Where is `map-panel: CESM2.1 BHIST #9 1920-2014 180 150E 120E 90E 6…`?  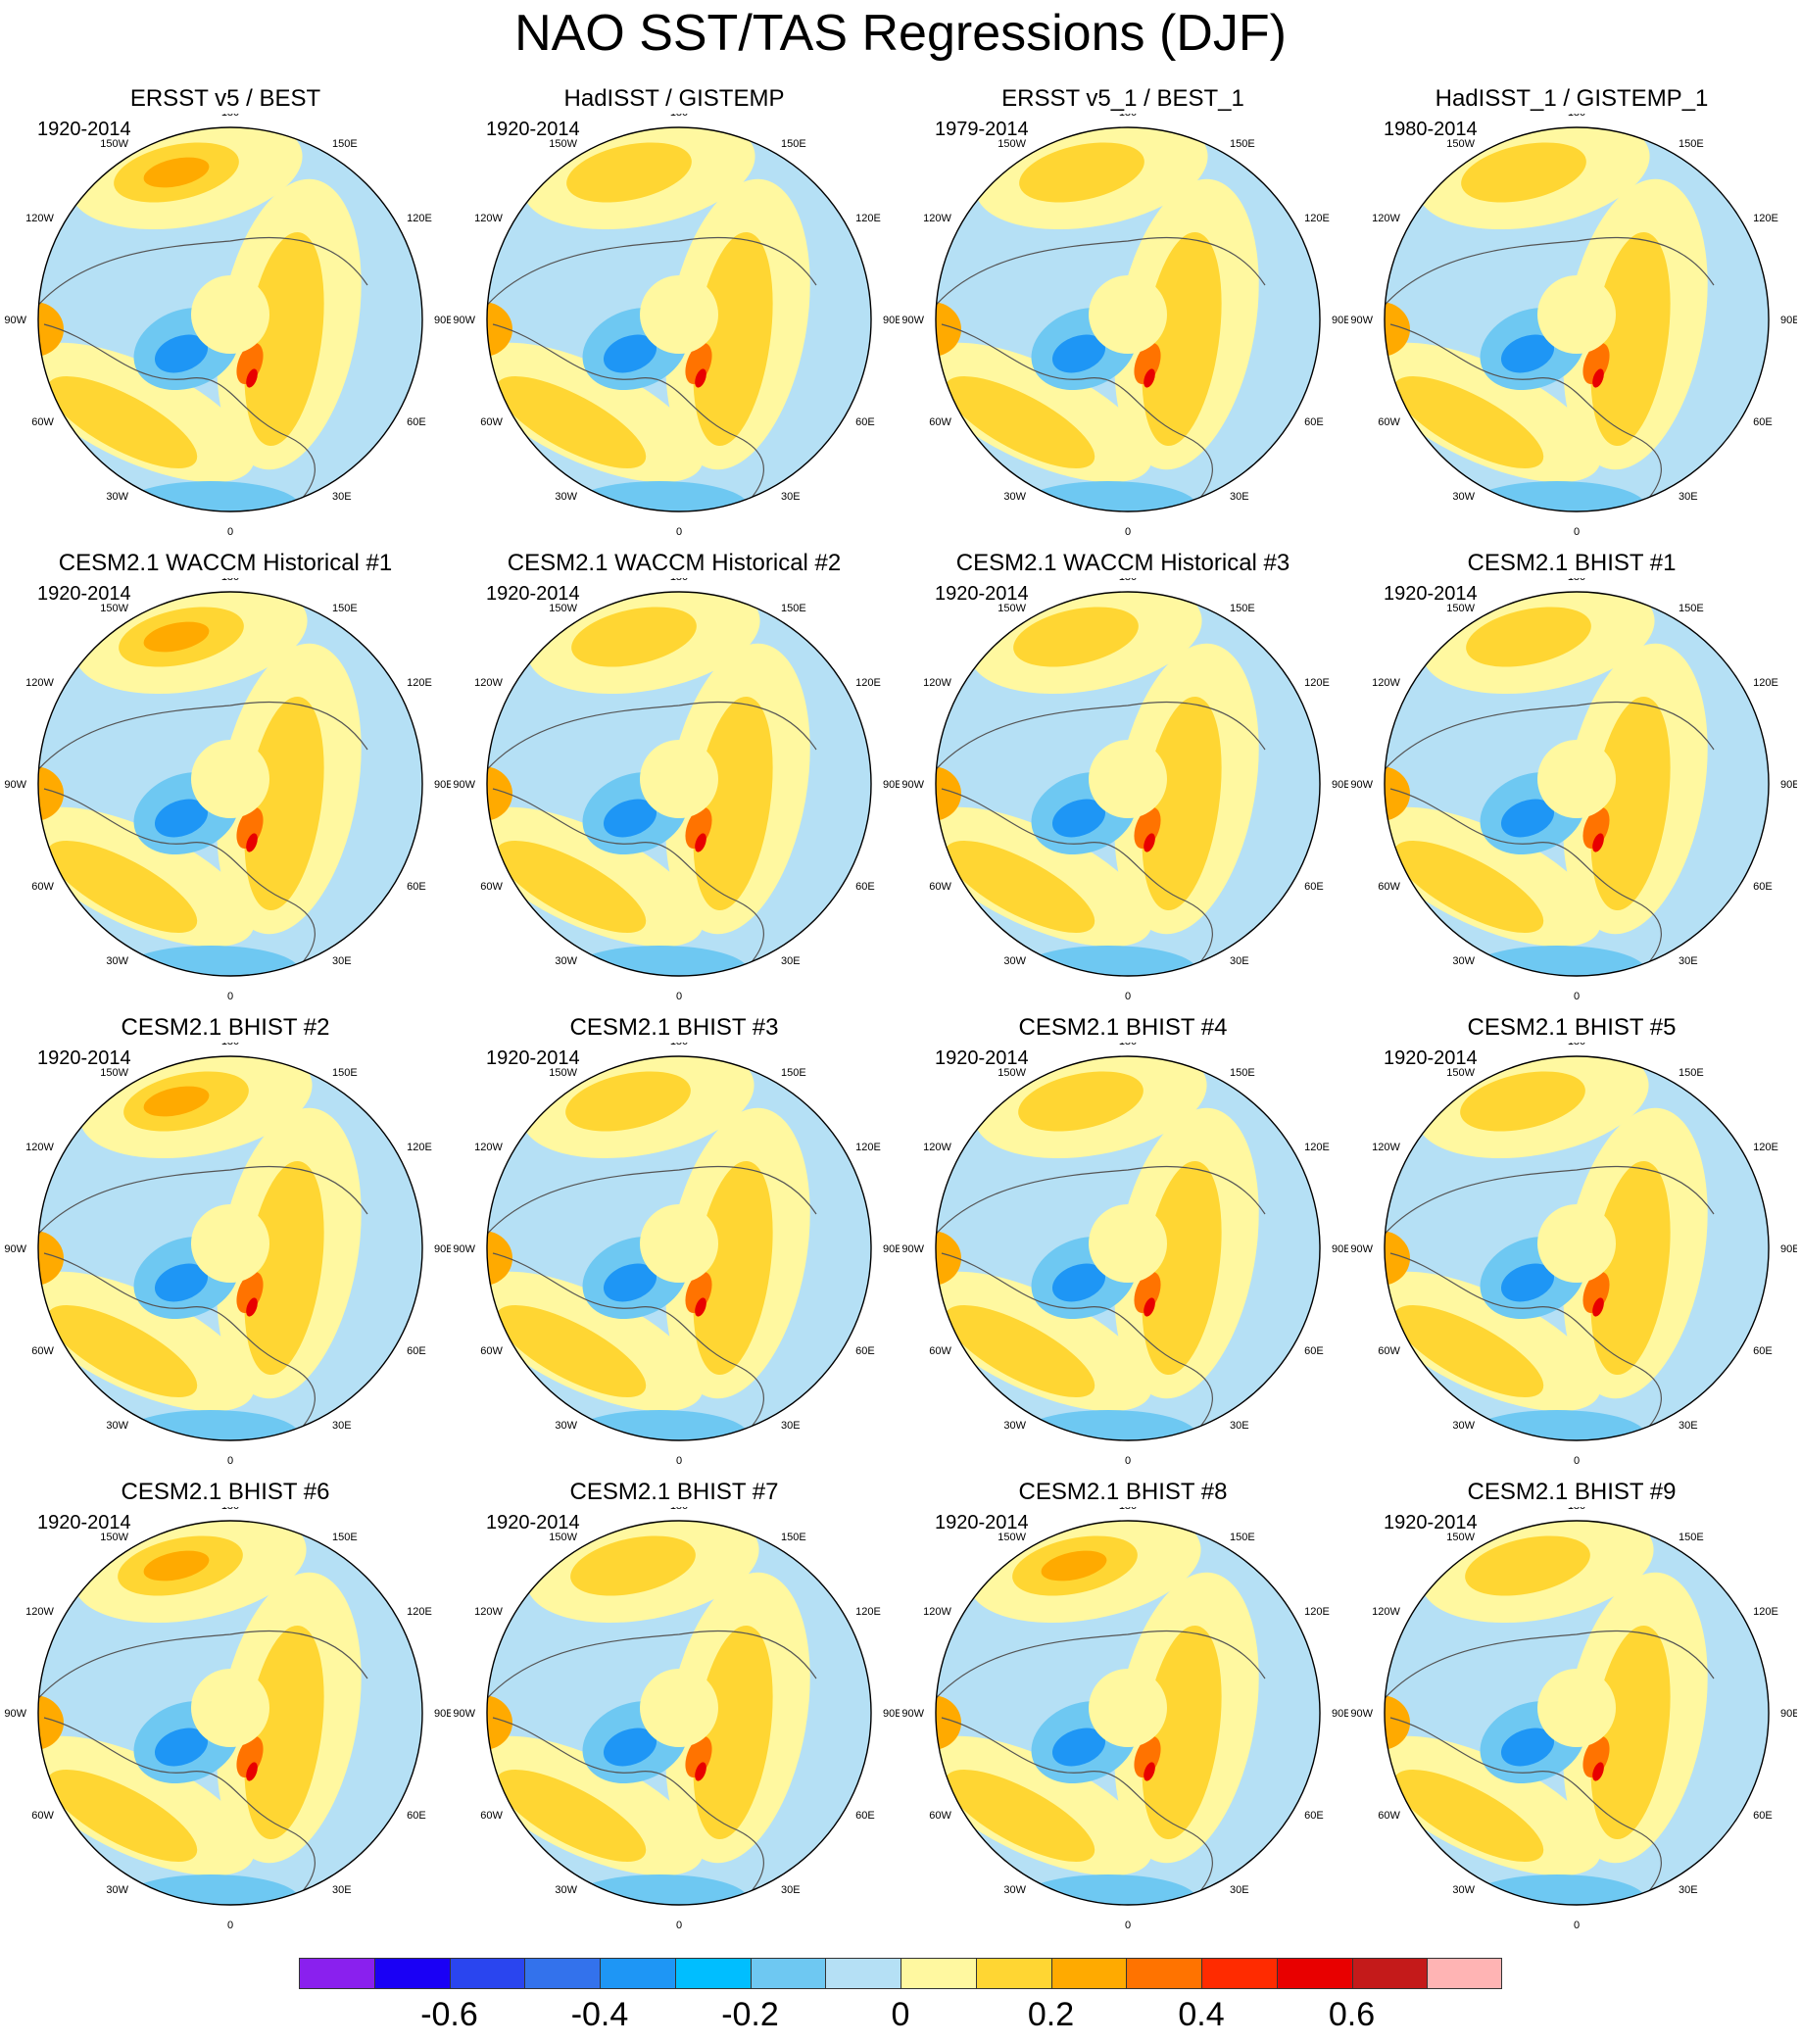
map-panel: CESM2.1 BHIST #9 1920-2014 180 150E 120E 90E 6… is located at coordinates (1571, 1711).